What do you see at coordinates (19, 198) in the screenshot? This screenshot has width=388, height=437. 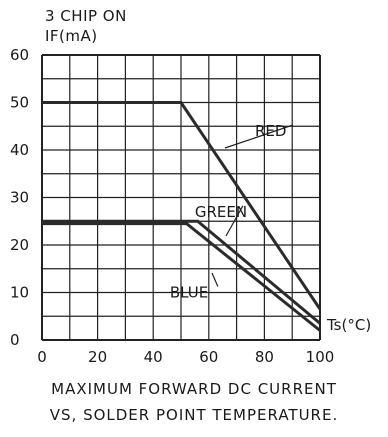 I see `y-tick-label: 30` at bounding box center [19, 198].